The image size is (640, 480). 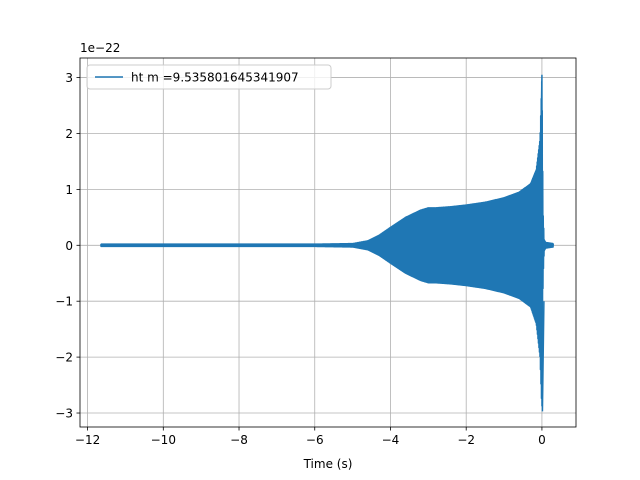 What do you see at coordinates (64, 302) in the screenshot?
I see `y-tick-label: −1` at bounding box center [64, 302].